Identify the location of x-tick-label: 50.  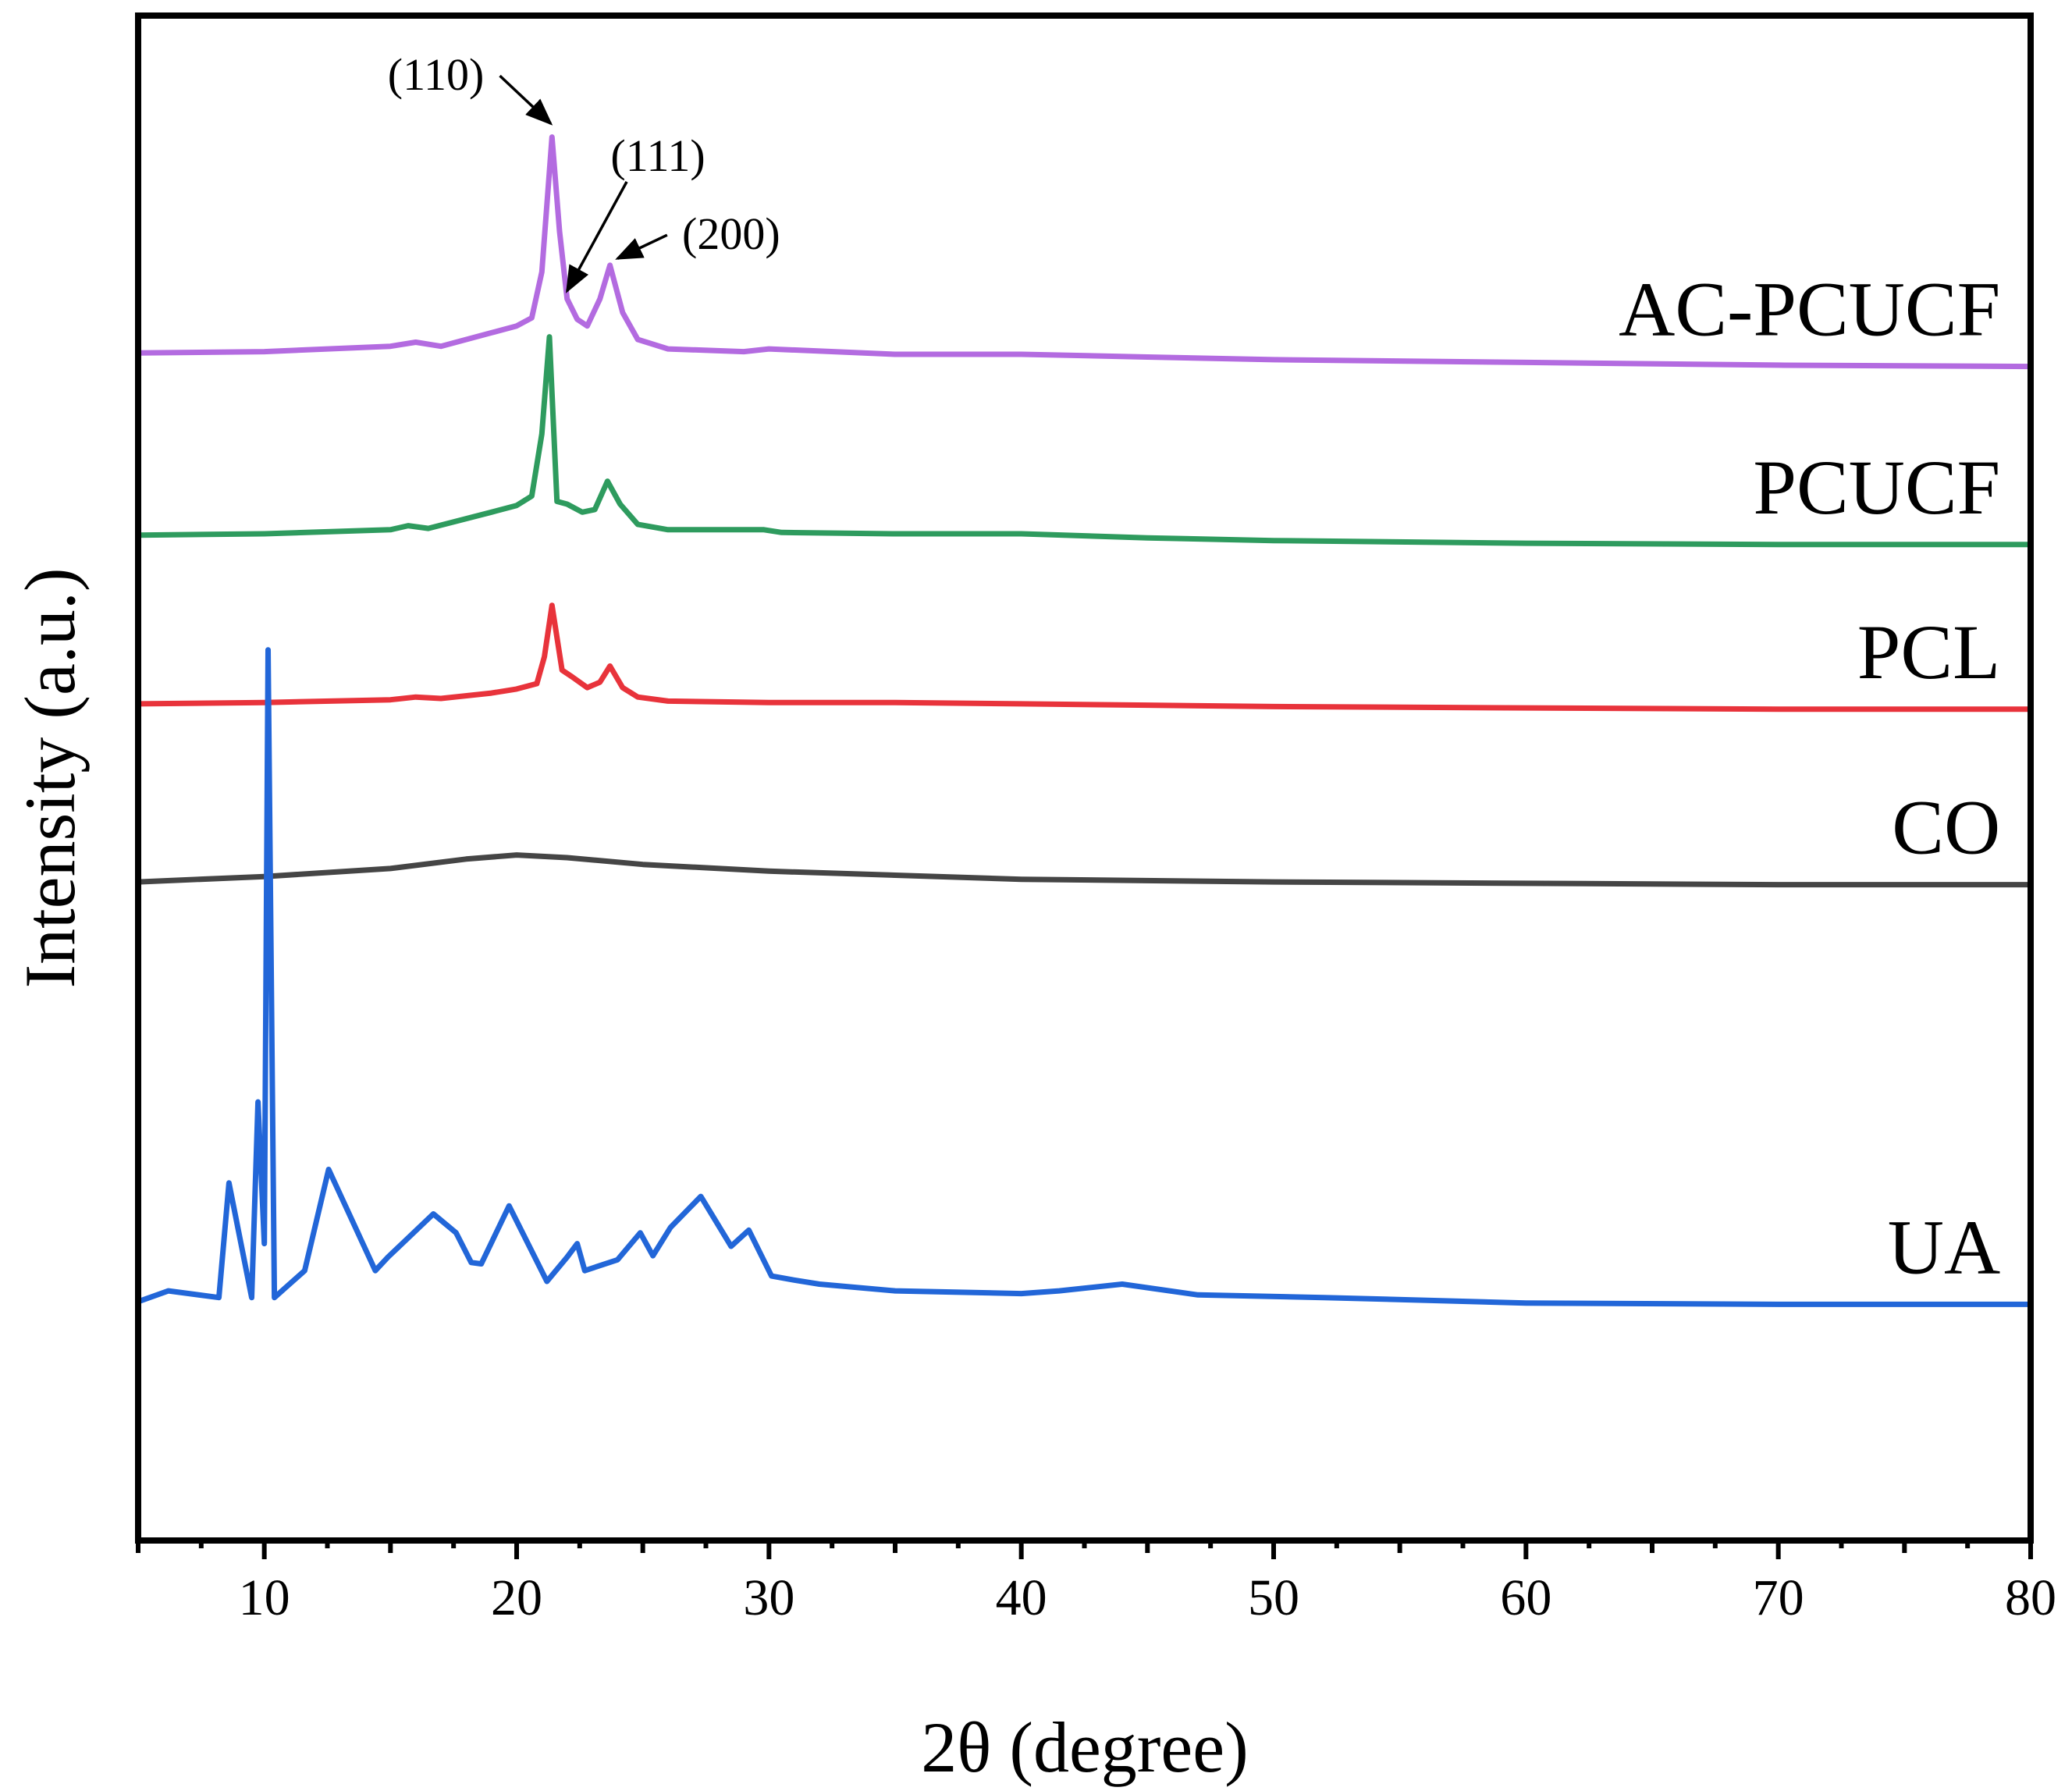
(1273, 1597).